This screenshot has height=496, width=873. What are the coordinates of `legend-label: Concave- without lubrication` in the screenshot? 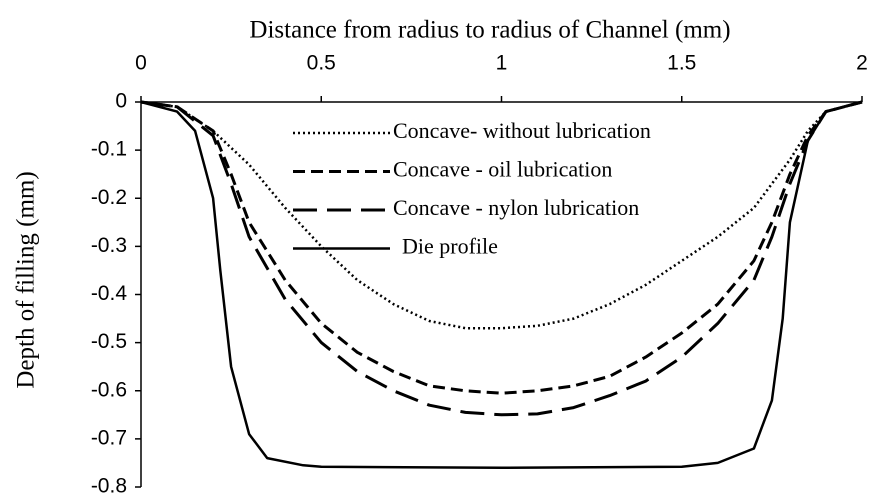 It's located at (522, 130).